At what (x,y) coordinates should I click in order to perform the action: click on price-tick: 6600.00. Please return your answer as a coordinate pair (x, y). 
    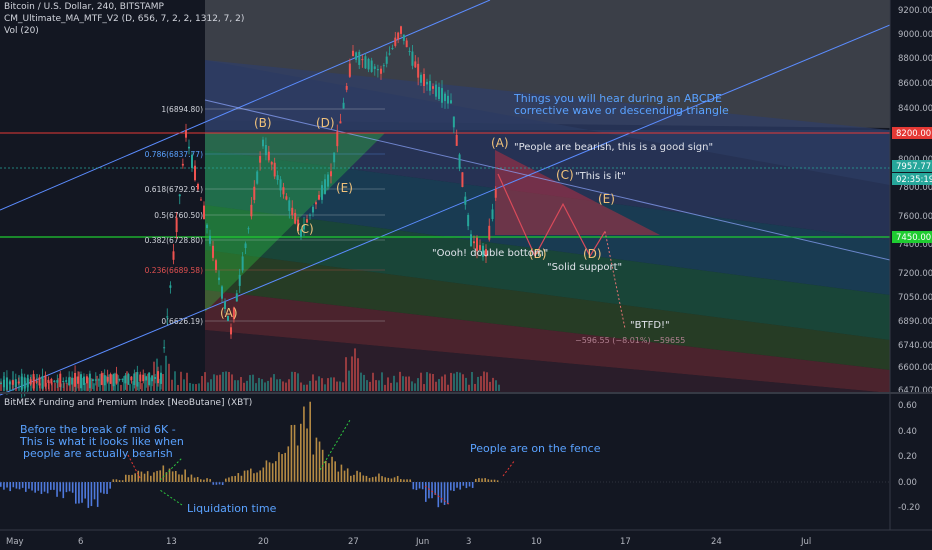
    Looking at the image, I should click on (915, 368).